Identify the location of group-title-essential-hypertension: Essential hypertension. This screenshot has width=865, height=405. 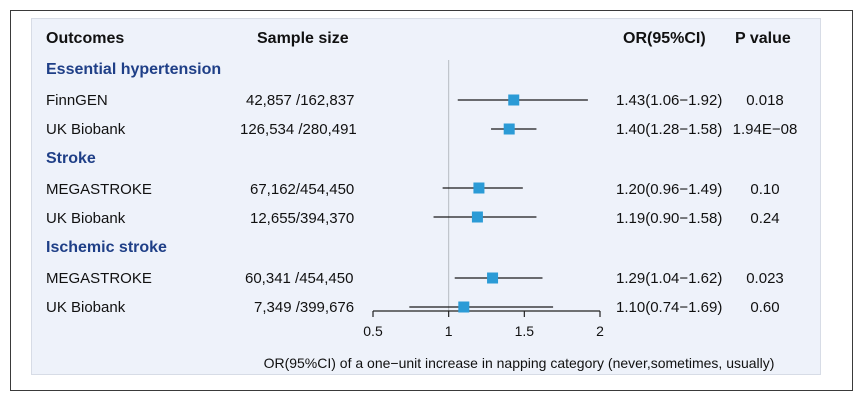
(134, 69).